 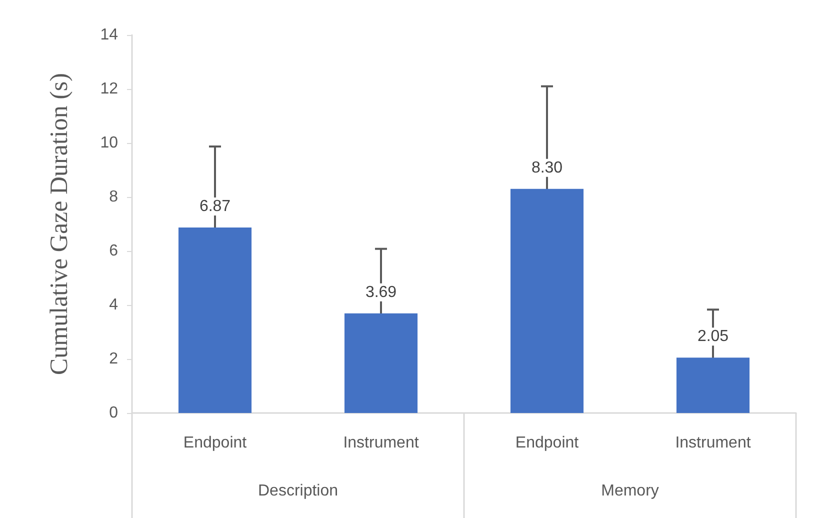 What do you see at coordinates (109, 89) in the screenshot?
I see `y-tick-label: 12` at bounding box center [109, 89].